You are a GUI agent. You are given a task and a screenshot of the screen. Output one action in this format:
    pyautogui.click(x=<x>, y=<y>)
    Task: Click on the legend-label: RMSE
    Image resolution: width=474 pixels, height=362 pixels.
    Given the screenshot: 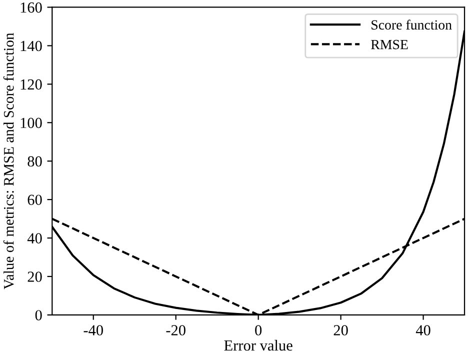 What is the action you would take?
    pyautogui.click(x=389, y=45)
    